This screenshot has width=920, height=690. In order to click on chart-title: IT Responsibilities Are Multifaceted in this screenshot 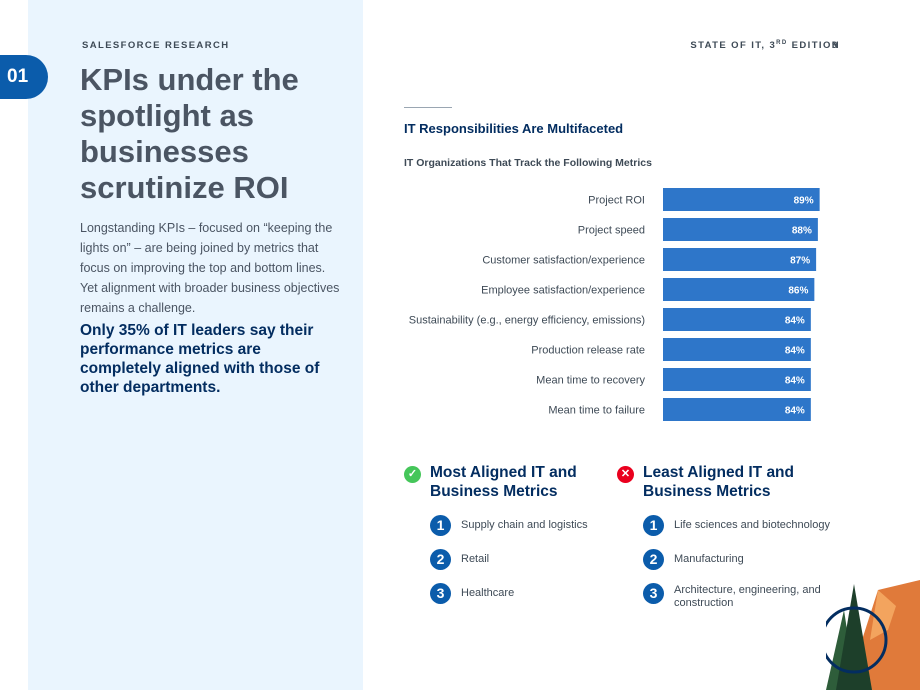, I will do `click(514, 128)`.